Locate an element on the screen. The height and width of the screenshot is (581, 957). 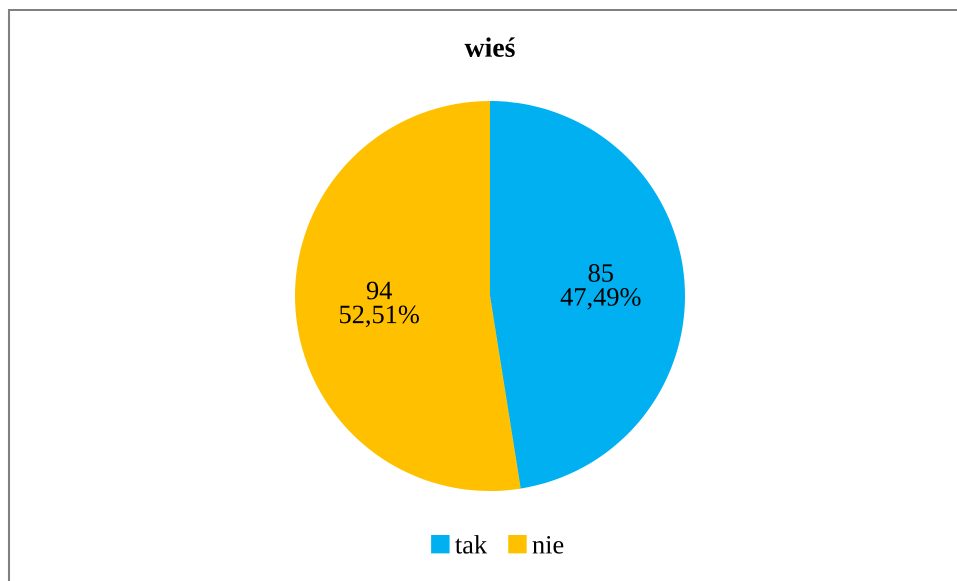
pie-slice is located at coordinates (587, 295).